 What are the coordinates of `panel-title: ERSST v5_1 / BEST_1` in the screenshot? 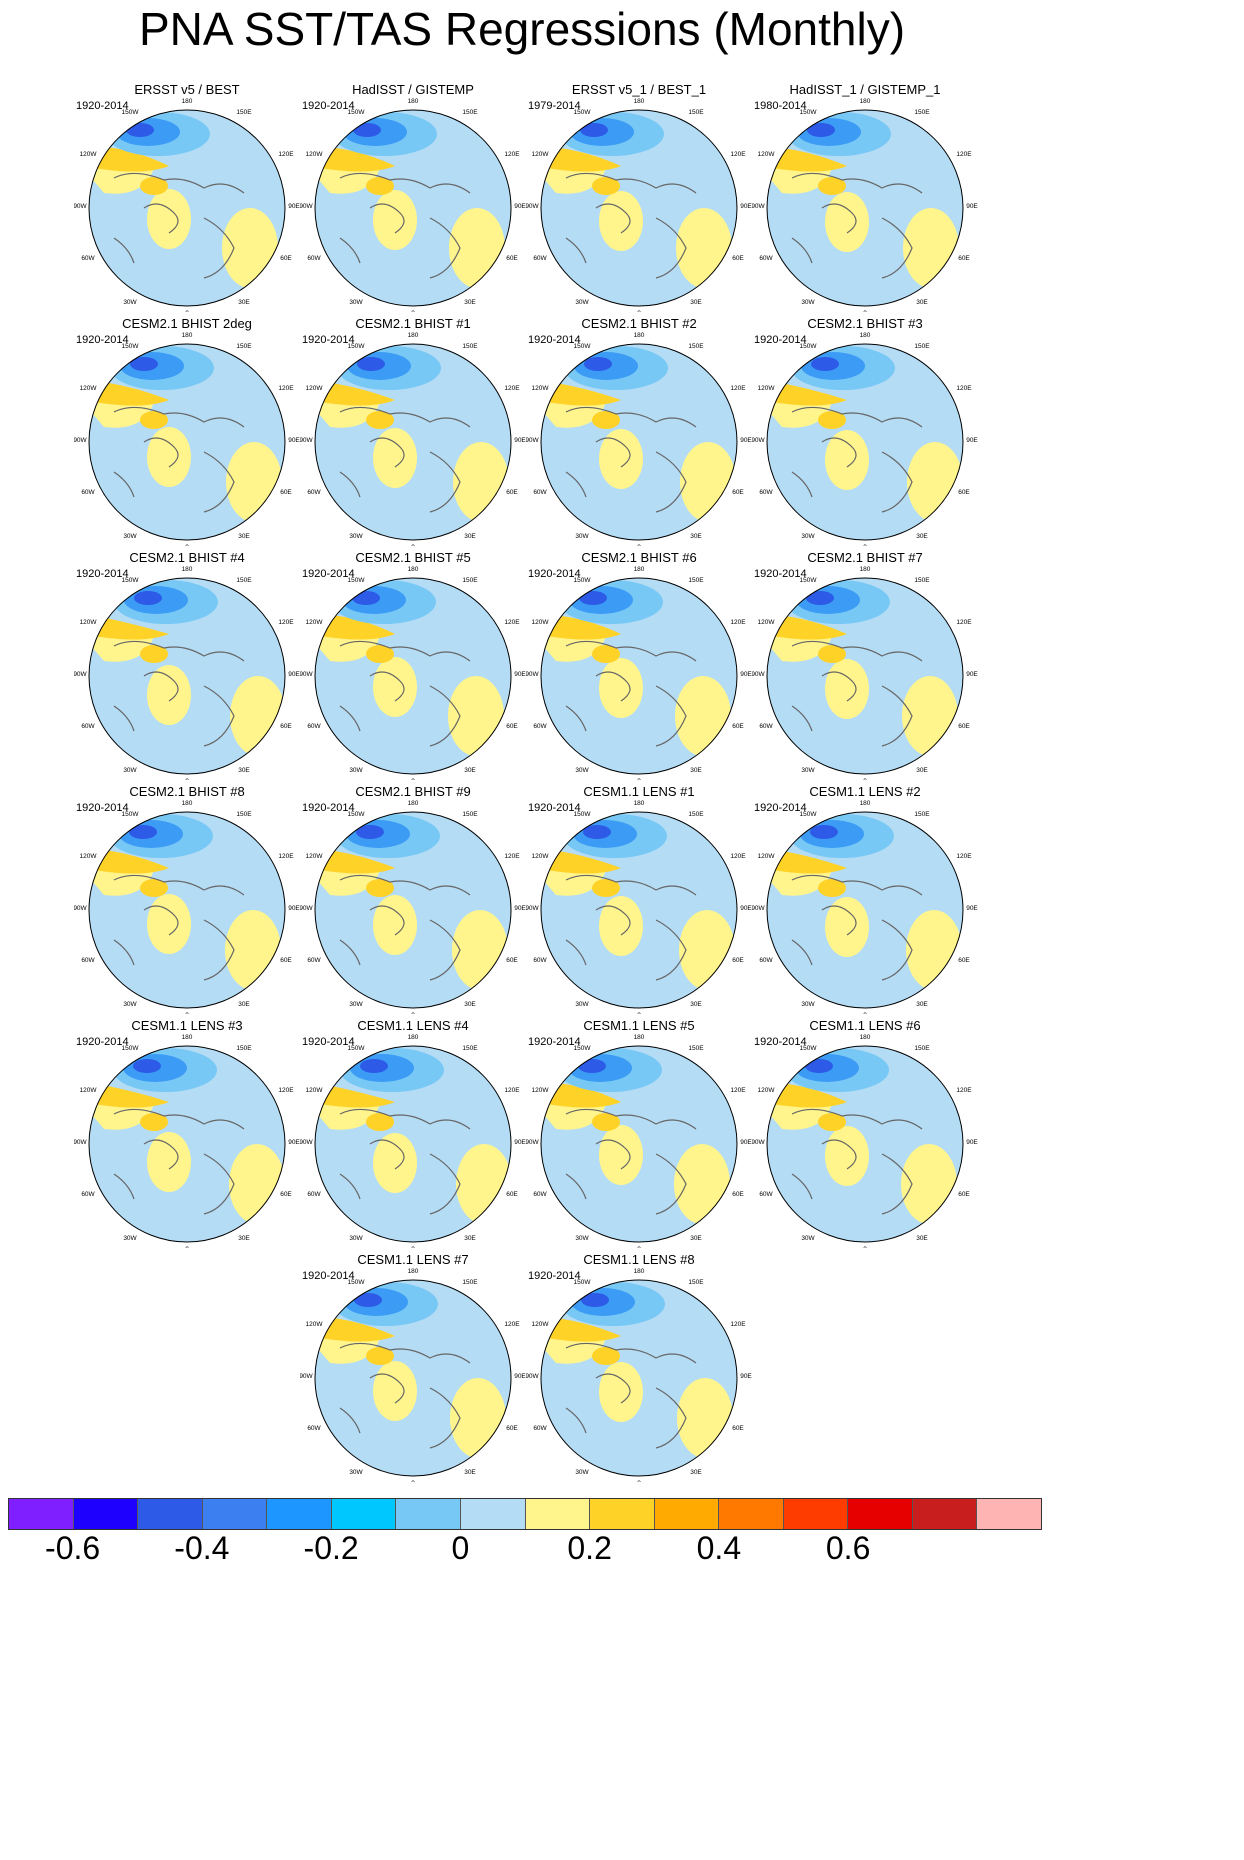 It's located at (639, 89).